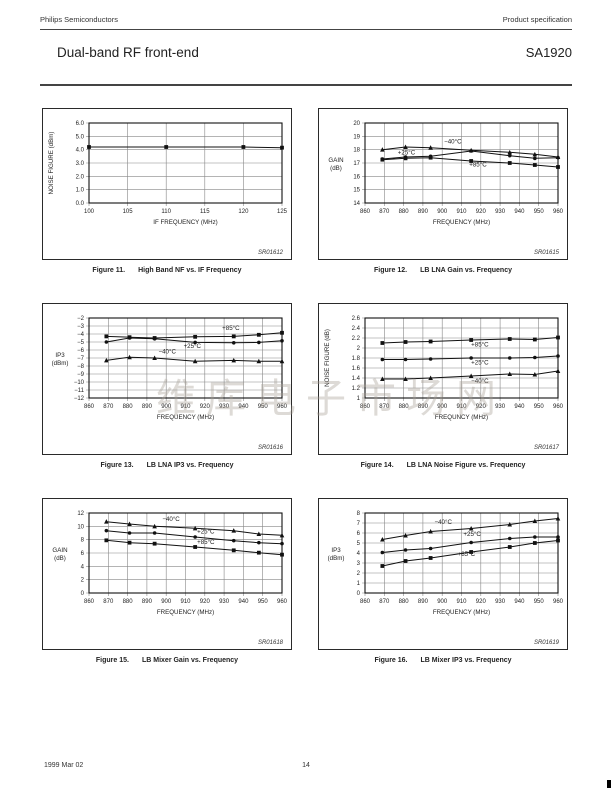 This screenshot has height=792, width=612. What do you see at coordinates (128, 52) in the screenshot?
I see `page-title: Dual-band RF front-end` at bounding box center [128, 52].